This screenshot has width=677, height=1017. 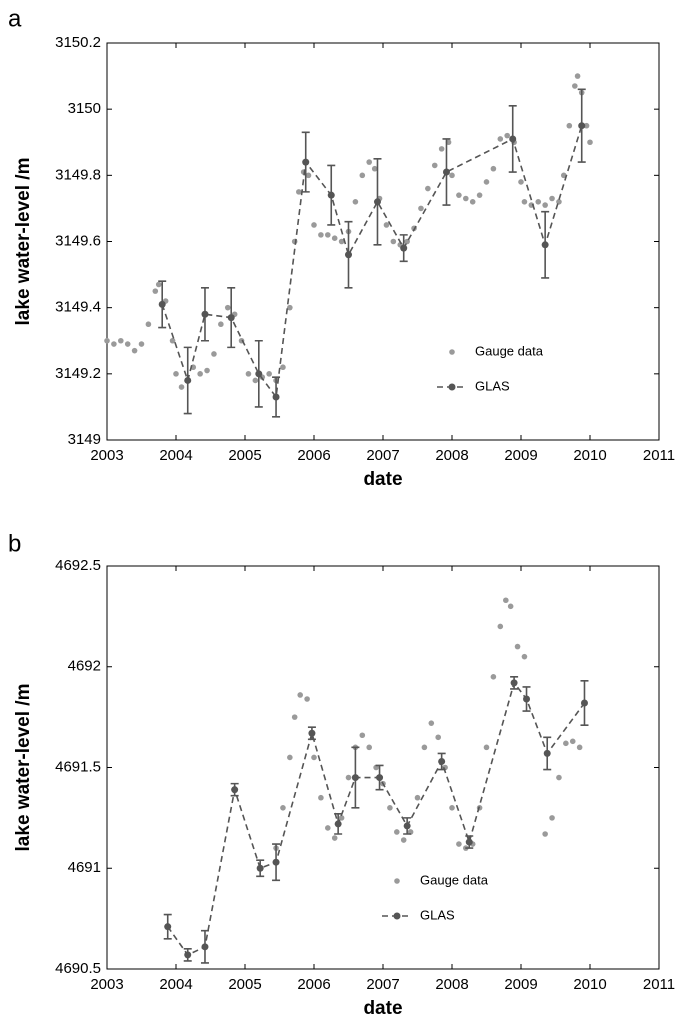 What do you see at coordinates (78, 174) in the screenshot?
I see `y-tick-label: 3149.8` at bounding box center [78, 174].